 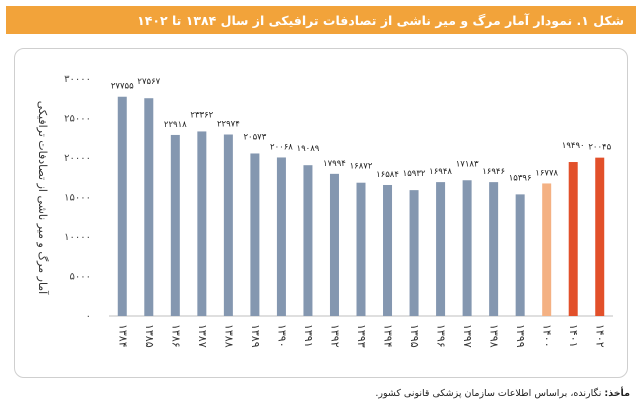 I want to click on bar-data-label: ۲۷۷۵۵, so click(x=122, y=87).